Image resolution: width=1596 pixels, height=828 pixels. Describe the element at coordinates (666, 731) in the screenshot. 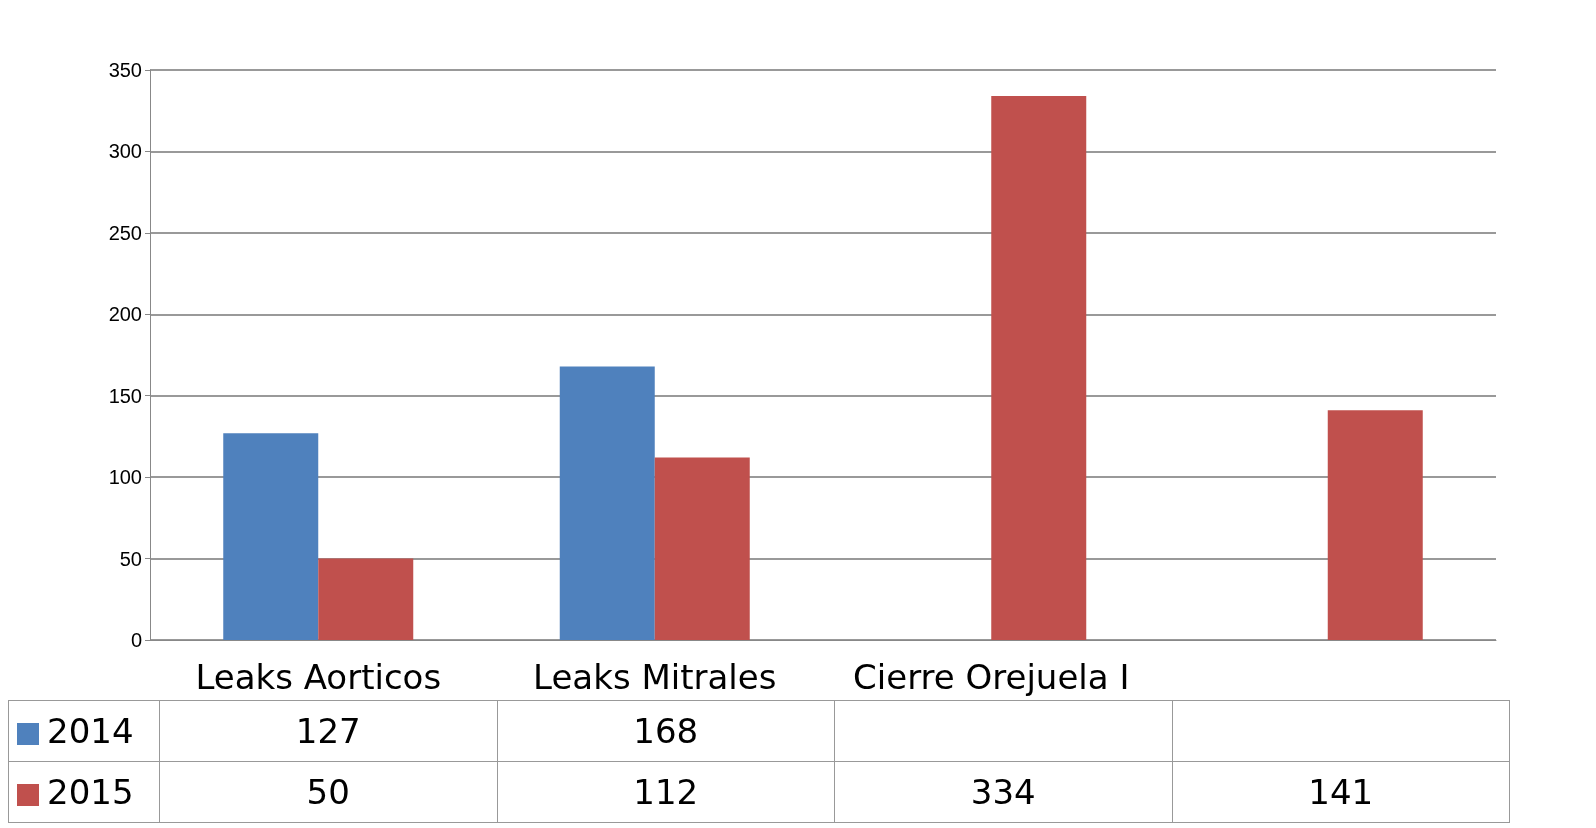

I see `data-label: 168` at that location.